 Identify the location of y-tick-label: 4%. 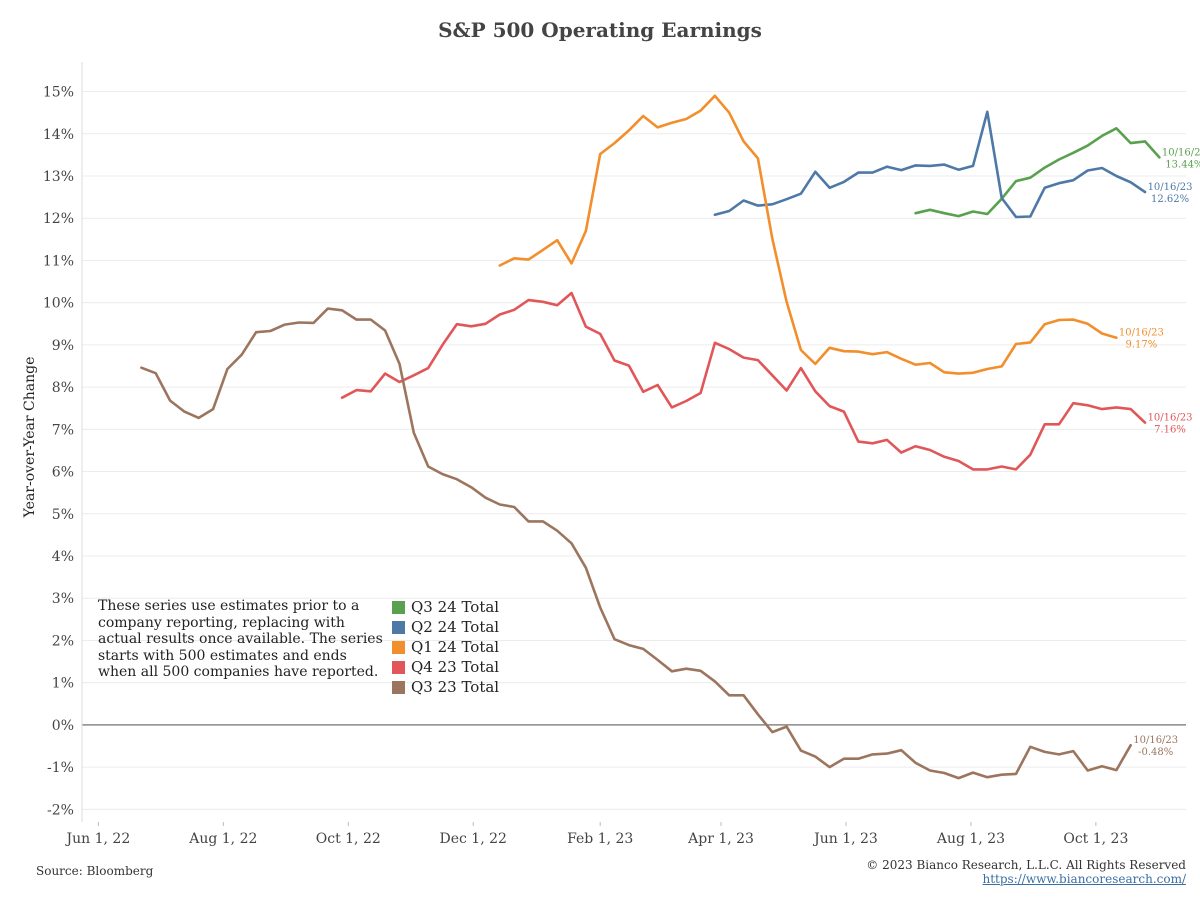
(63, 557).